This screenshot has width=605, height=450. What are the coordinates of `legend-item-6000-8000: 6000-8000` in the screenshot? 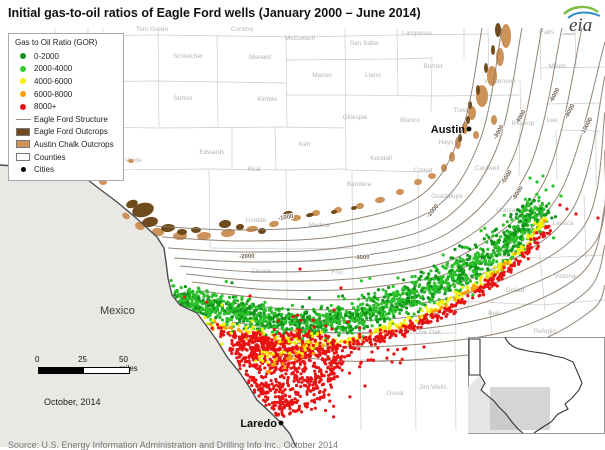 It's located at (67, 94).